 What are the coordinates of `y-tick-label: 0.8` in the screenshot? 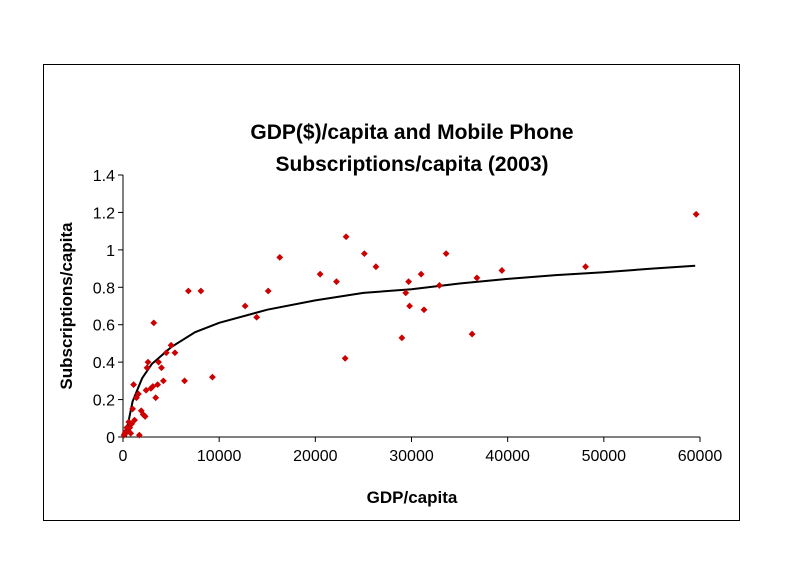 It's located at (104, 288).